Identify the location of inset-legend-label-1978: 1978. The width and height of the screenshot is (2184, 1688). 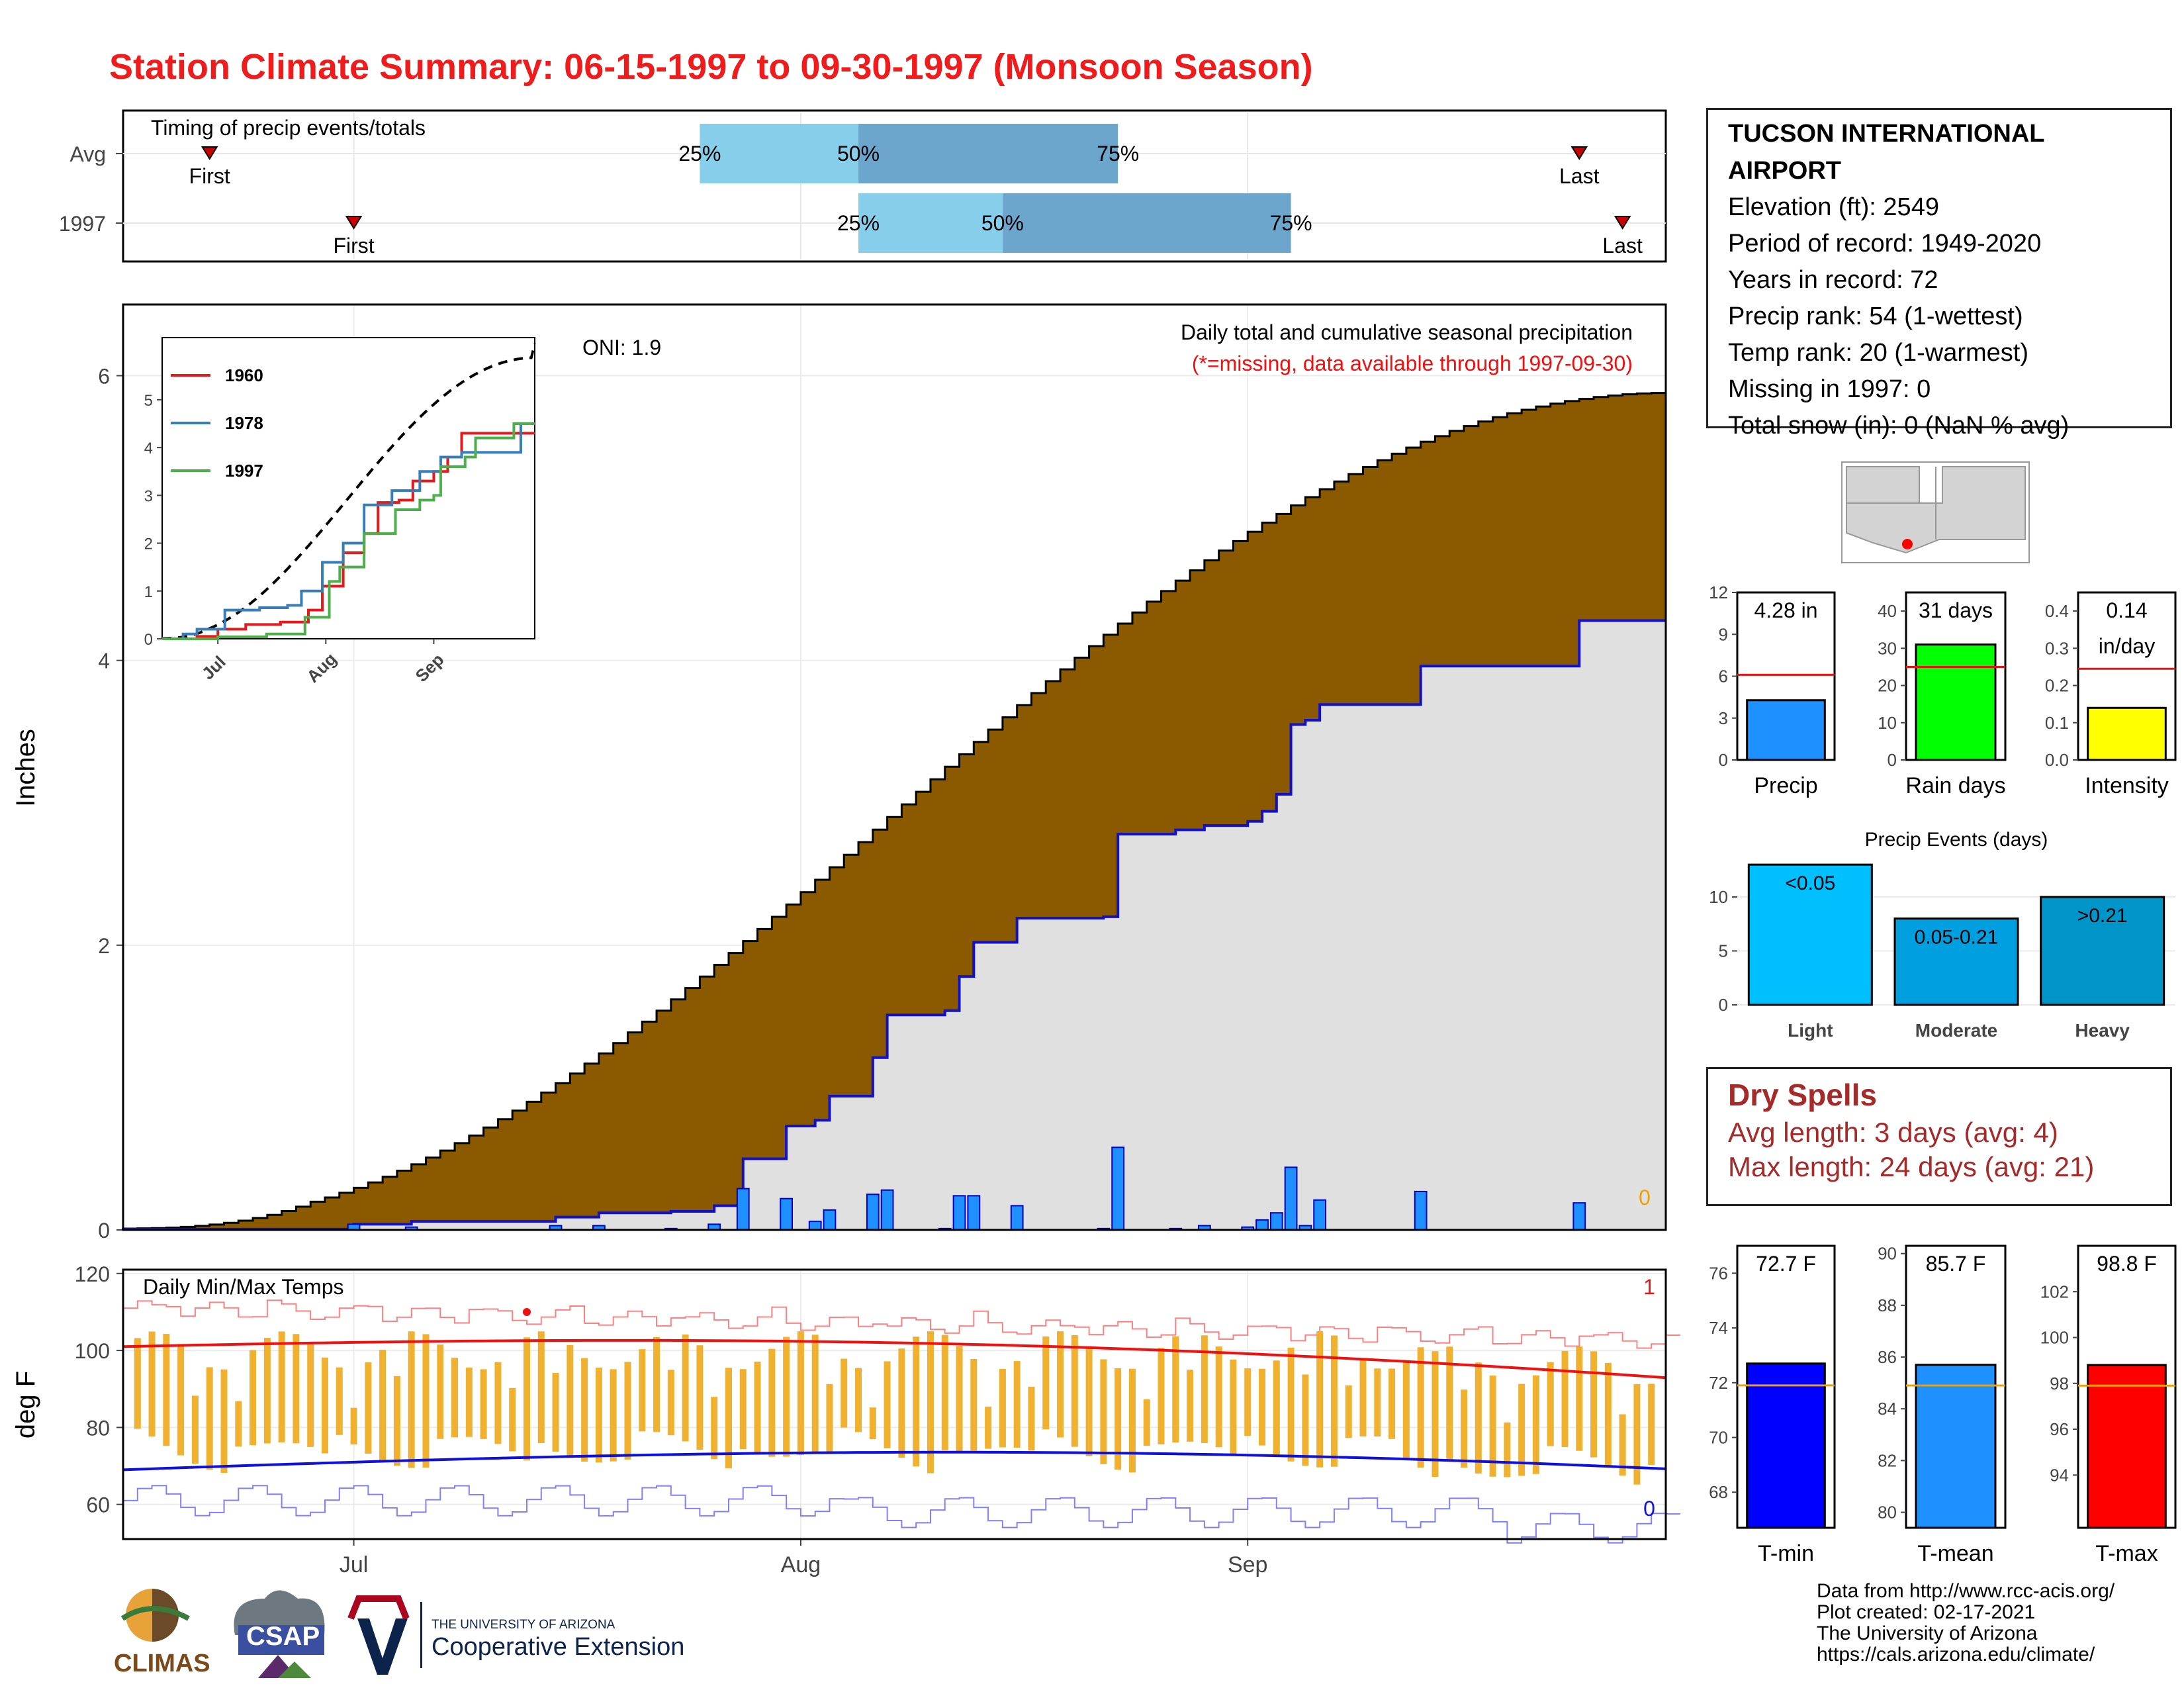
(244, 423).